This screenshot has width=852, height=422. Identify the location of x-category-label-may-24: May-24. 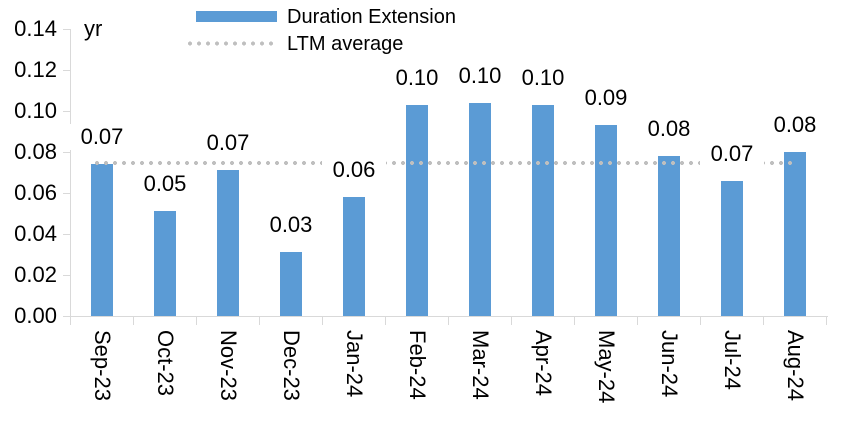
(606, 367).